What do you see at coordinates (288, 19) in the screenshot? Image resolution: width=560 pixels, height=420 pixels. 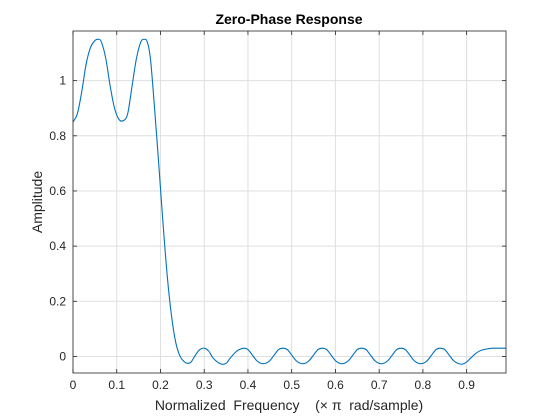 I see `chart-title: Zero-Phase Response` at bounding box center [288, 19].